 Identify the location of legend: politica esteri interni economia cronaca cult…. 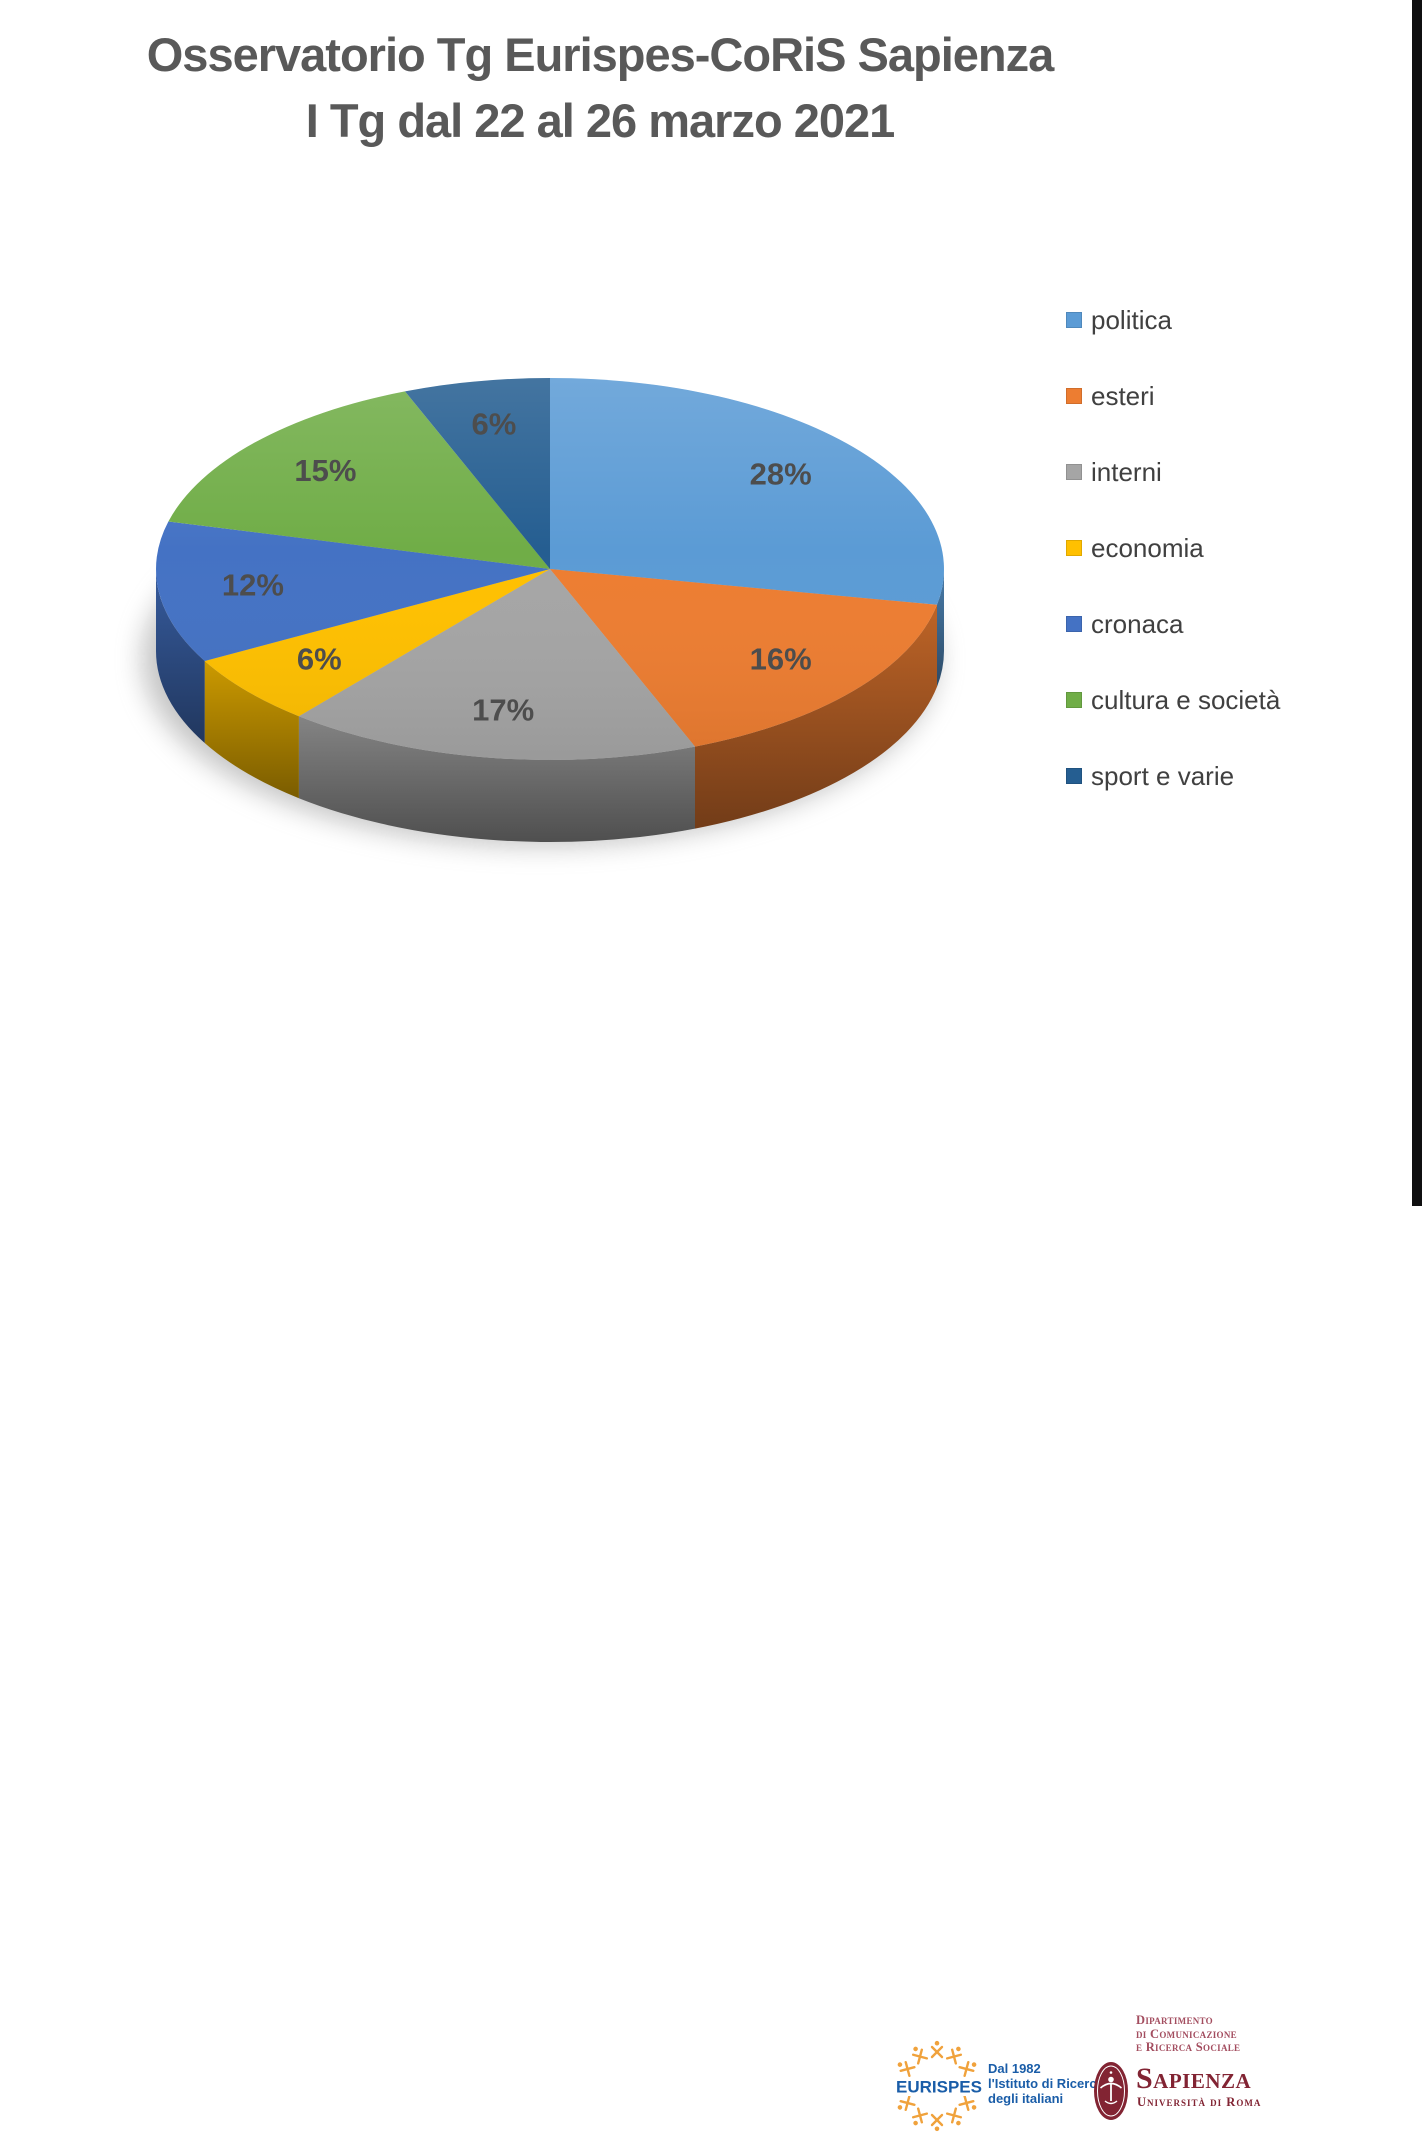
(1173, 548).